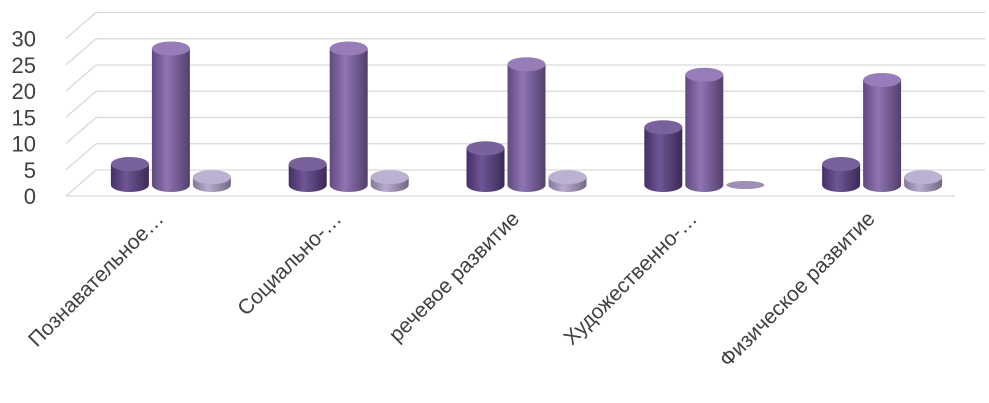  I want to click on y-tick-label: 15, so click(24, 117).